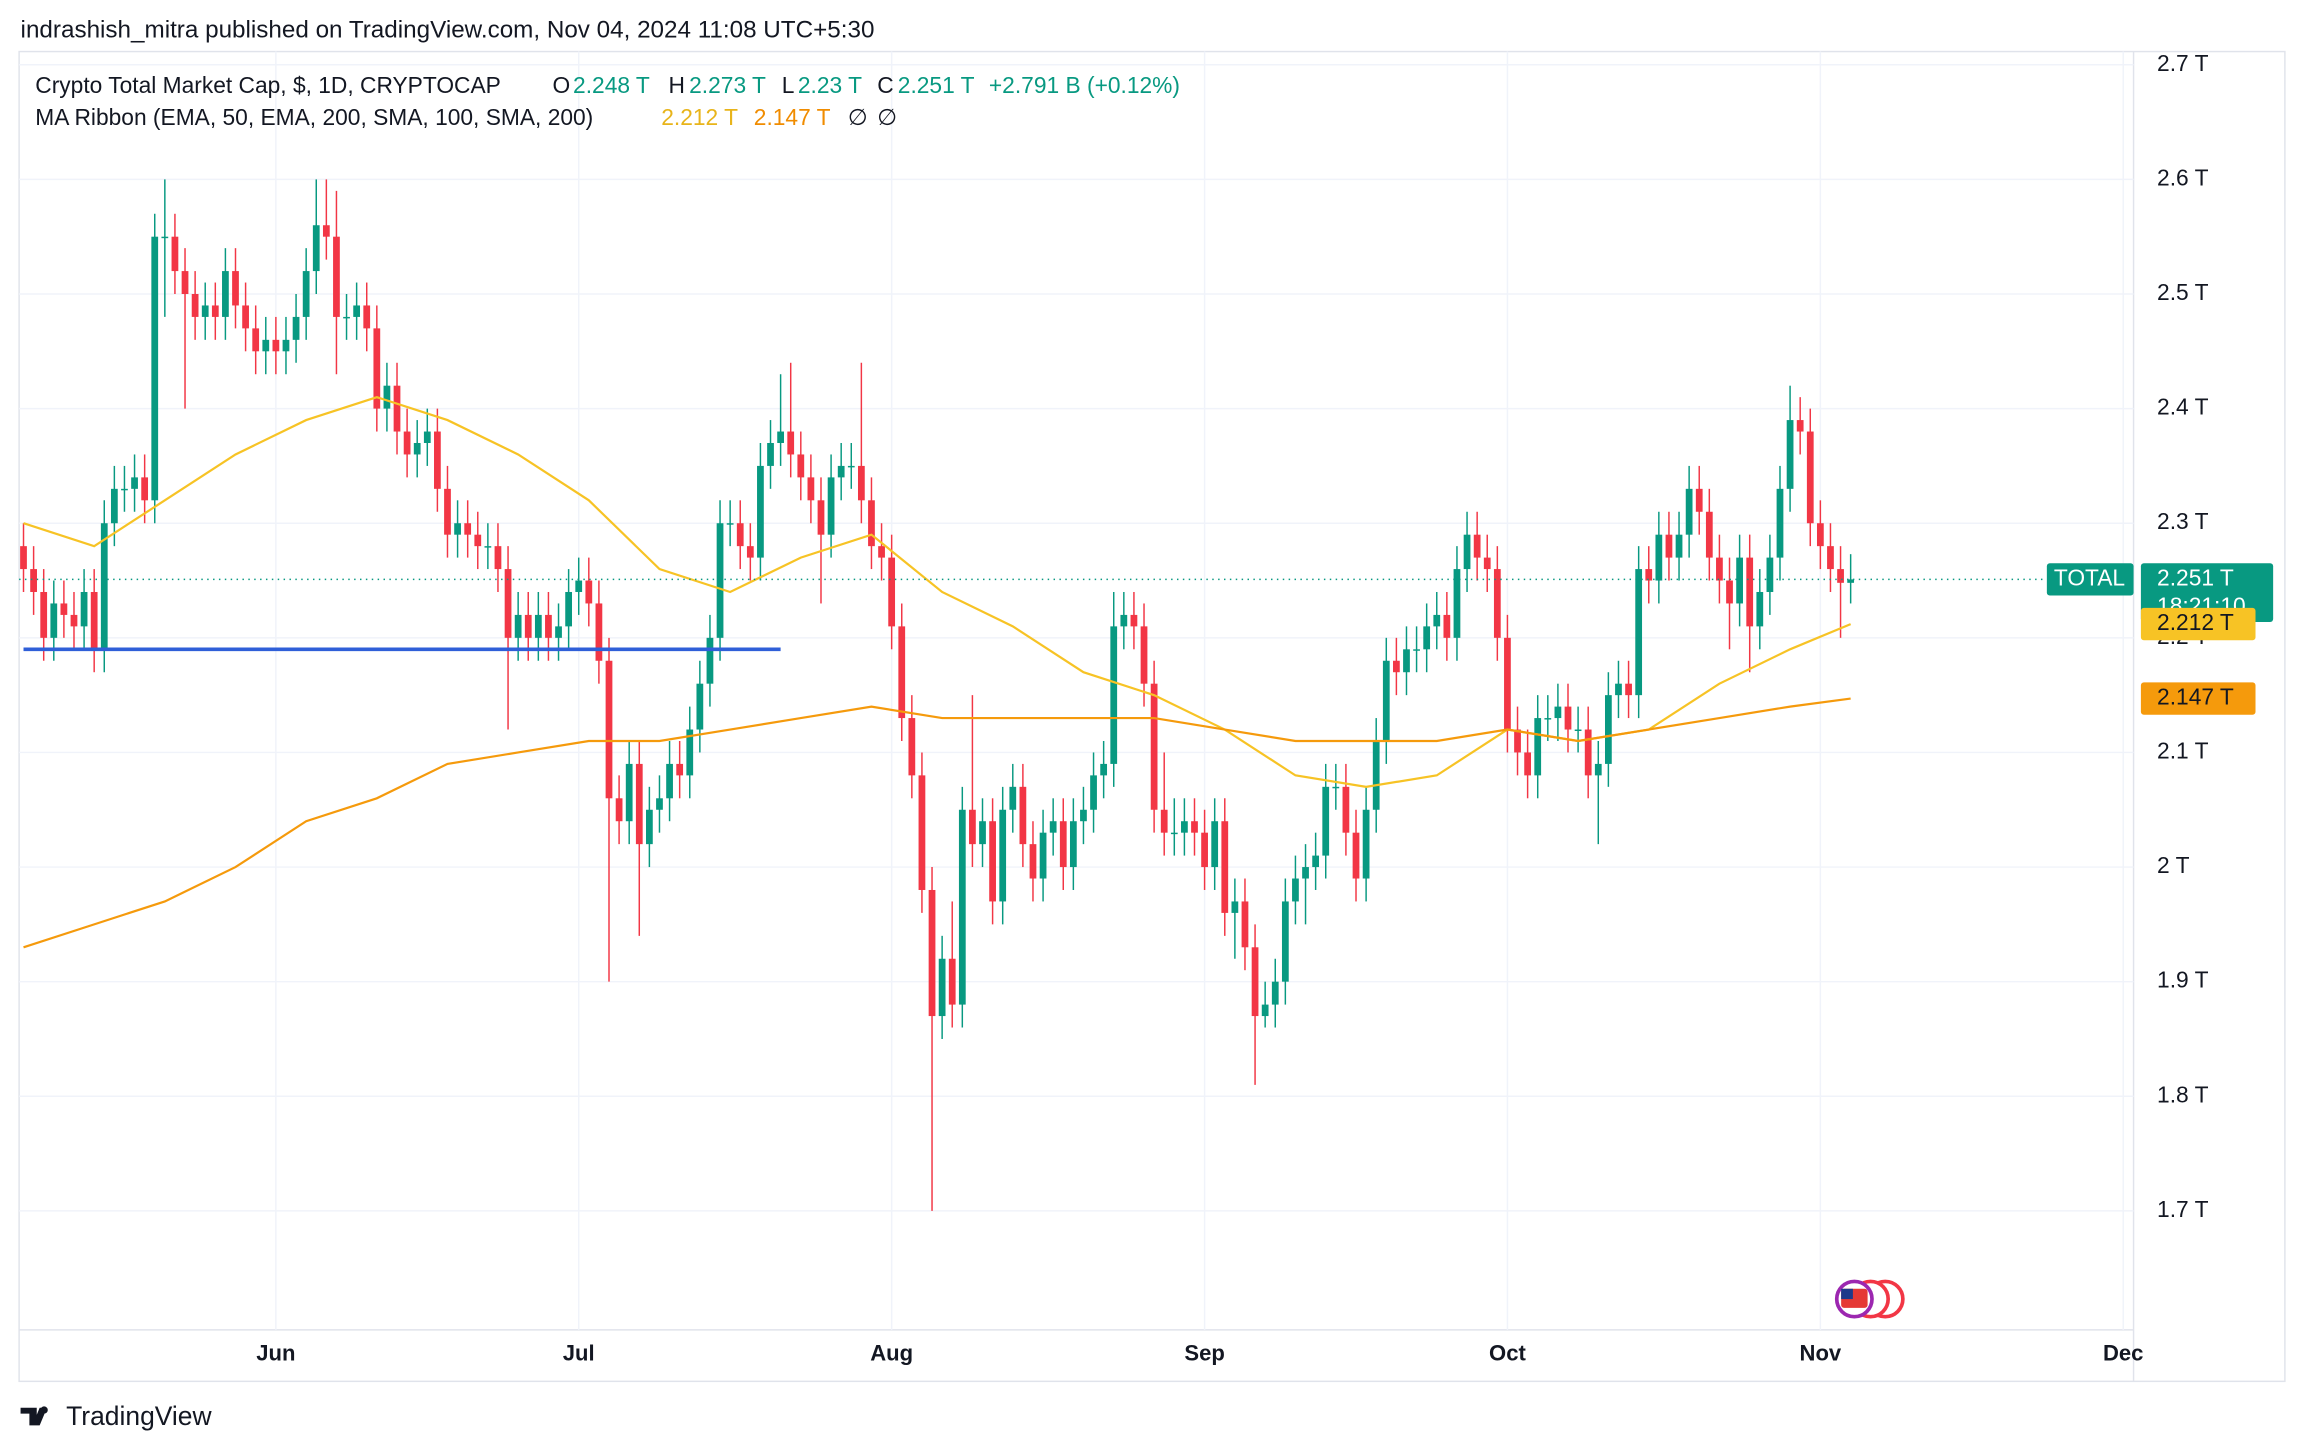  What do you see at coordinates (2183, 177) in the screenshot?
I see `y-tick-label: 2.6 T` at bounding box center [2183, 177].